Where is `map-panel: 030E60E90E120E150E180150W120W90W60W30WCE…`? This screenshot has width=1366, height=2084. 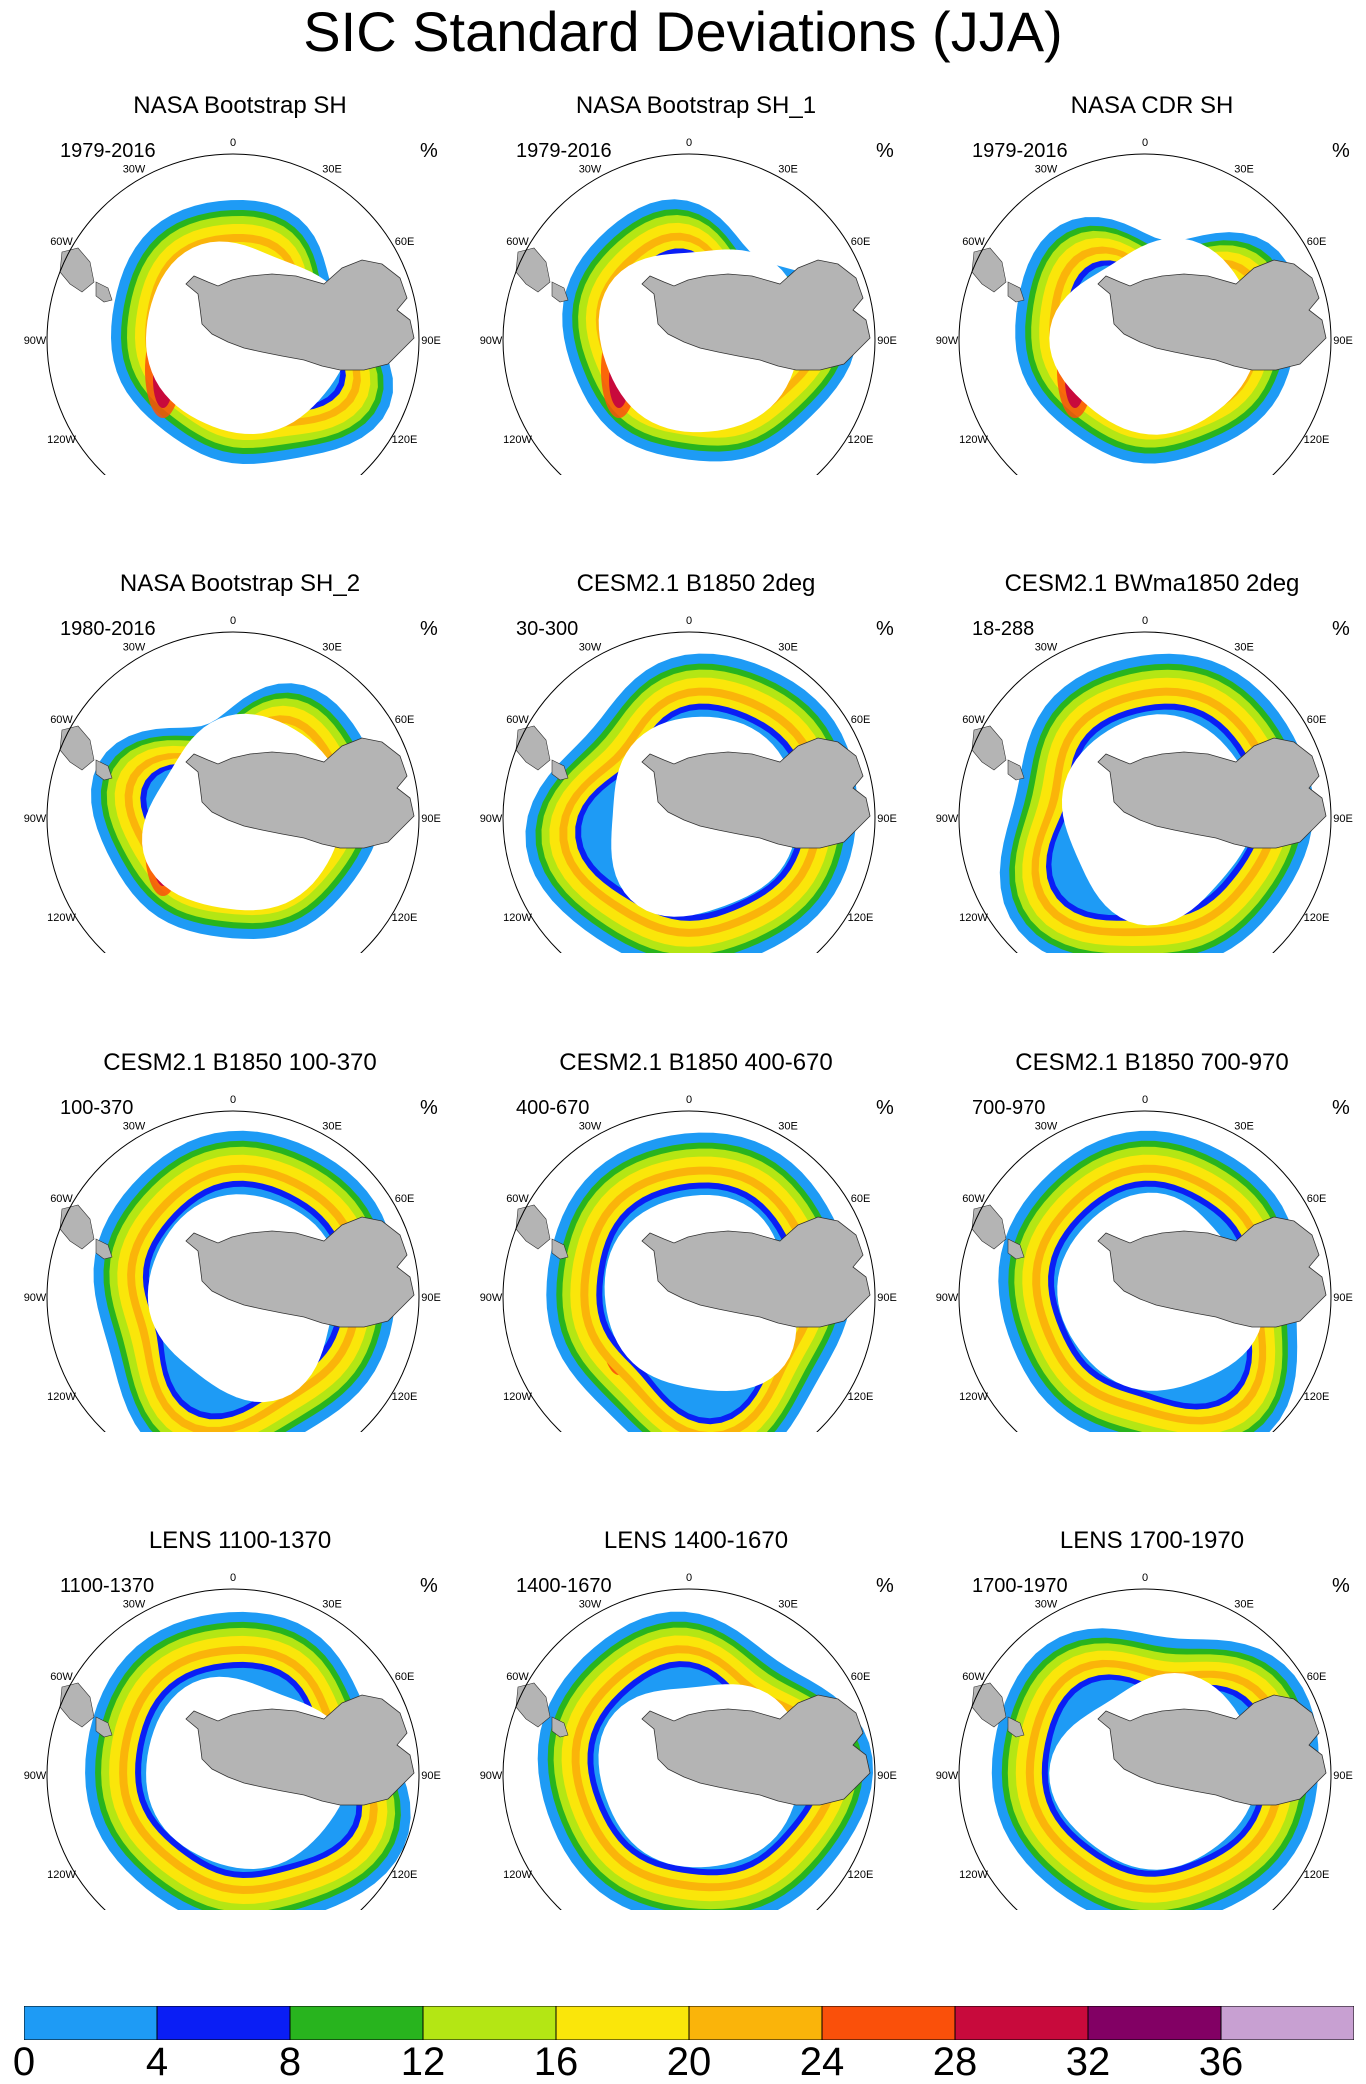 map-panel: 030E60E90E120E150E180150W120W90W60W30WCE… is located at coordinates (696, 1194).